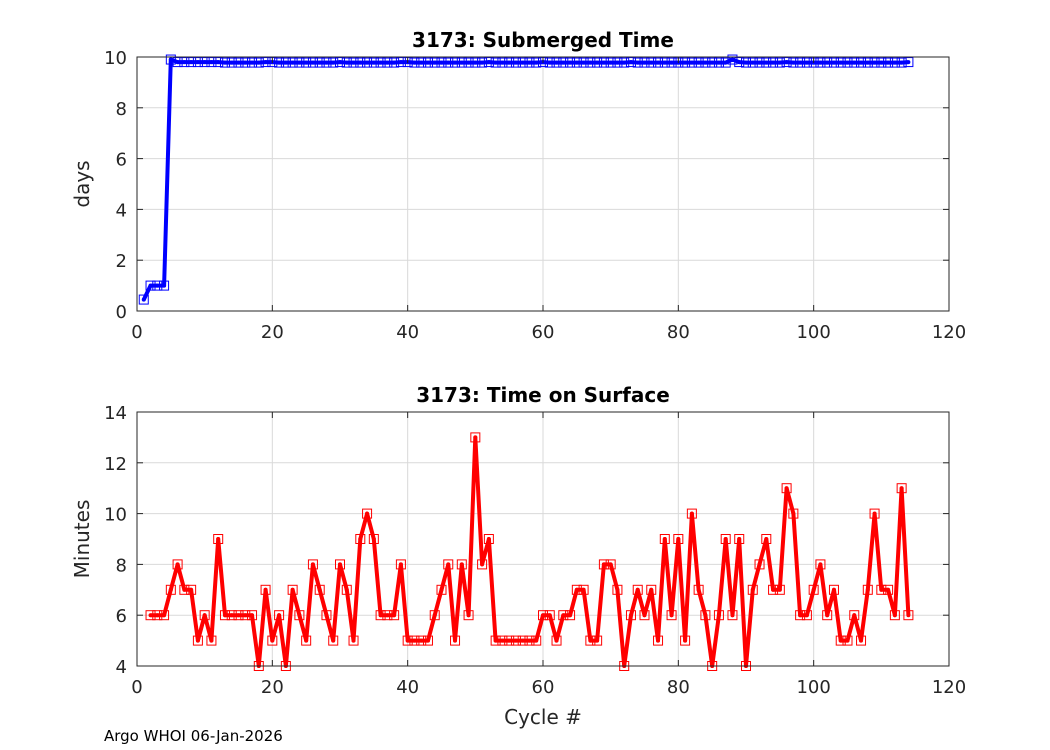 The width and height of the screenshot is (1050, 750). Describe the element at coordinates (813, 687) in the screenshot. I see `surface-time-xtick-label: 100` at that location.